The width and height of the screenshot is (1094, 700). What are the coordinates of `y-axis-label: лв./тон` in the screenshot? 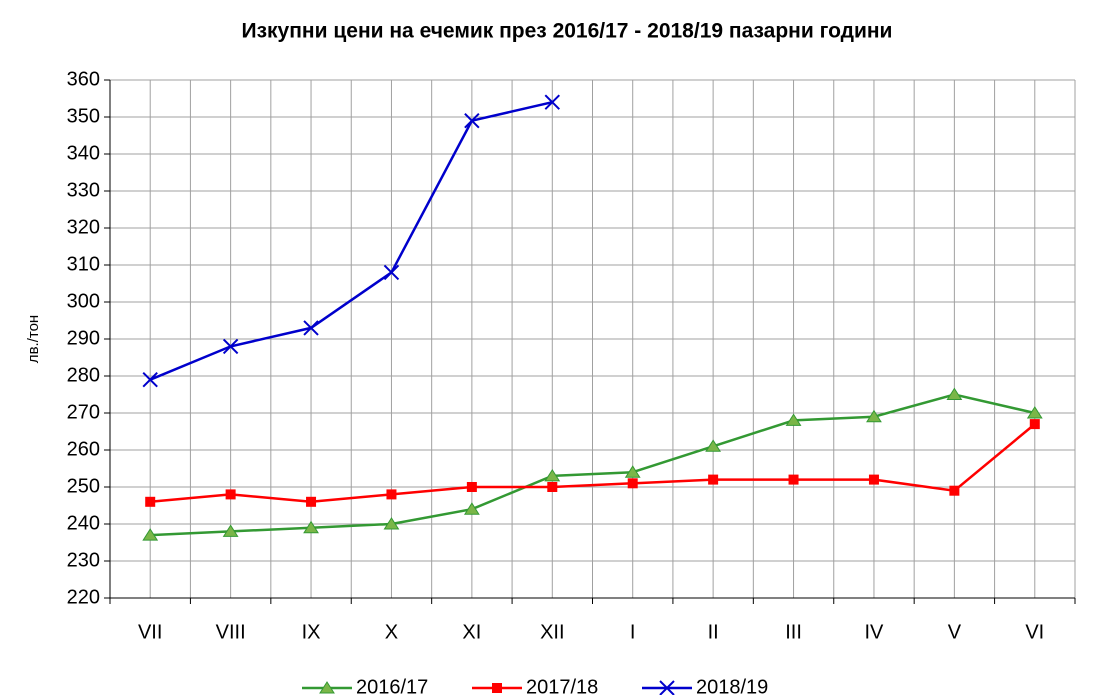 It's located at (33, 339).